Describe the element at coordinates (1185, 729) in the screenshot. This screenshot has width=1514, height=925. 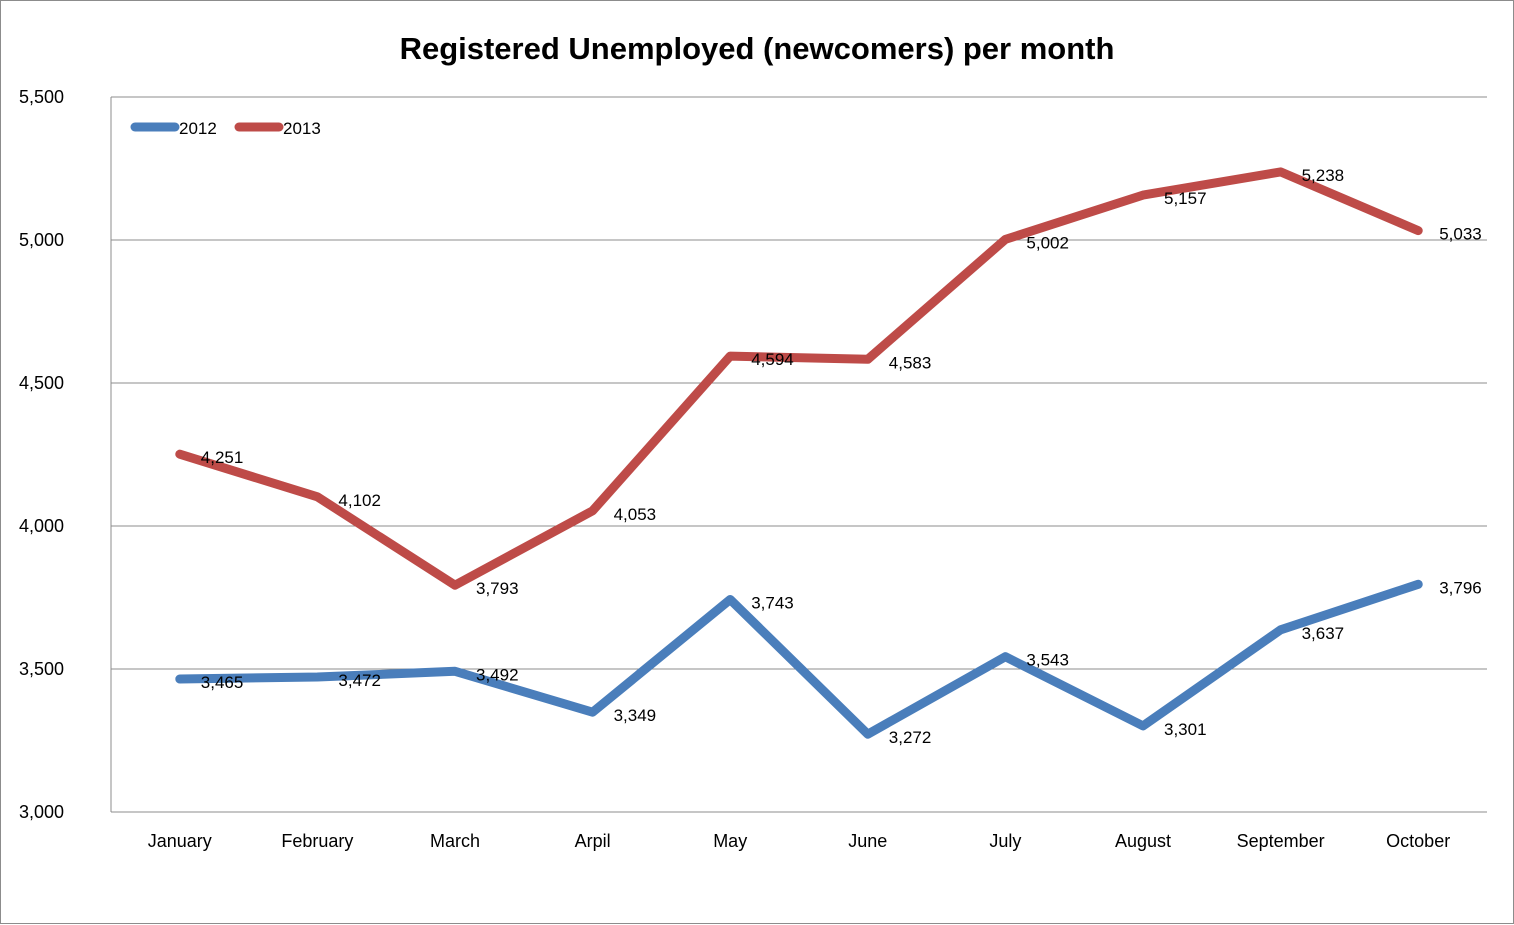
I see `data-label-2012: 3,301` at that location.